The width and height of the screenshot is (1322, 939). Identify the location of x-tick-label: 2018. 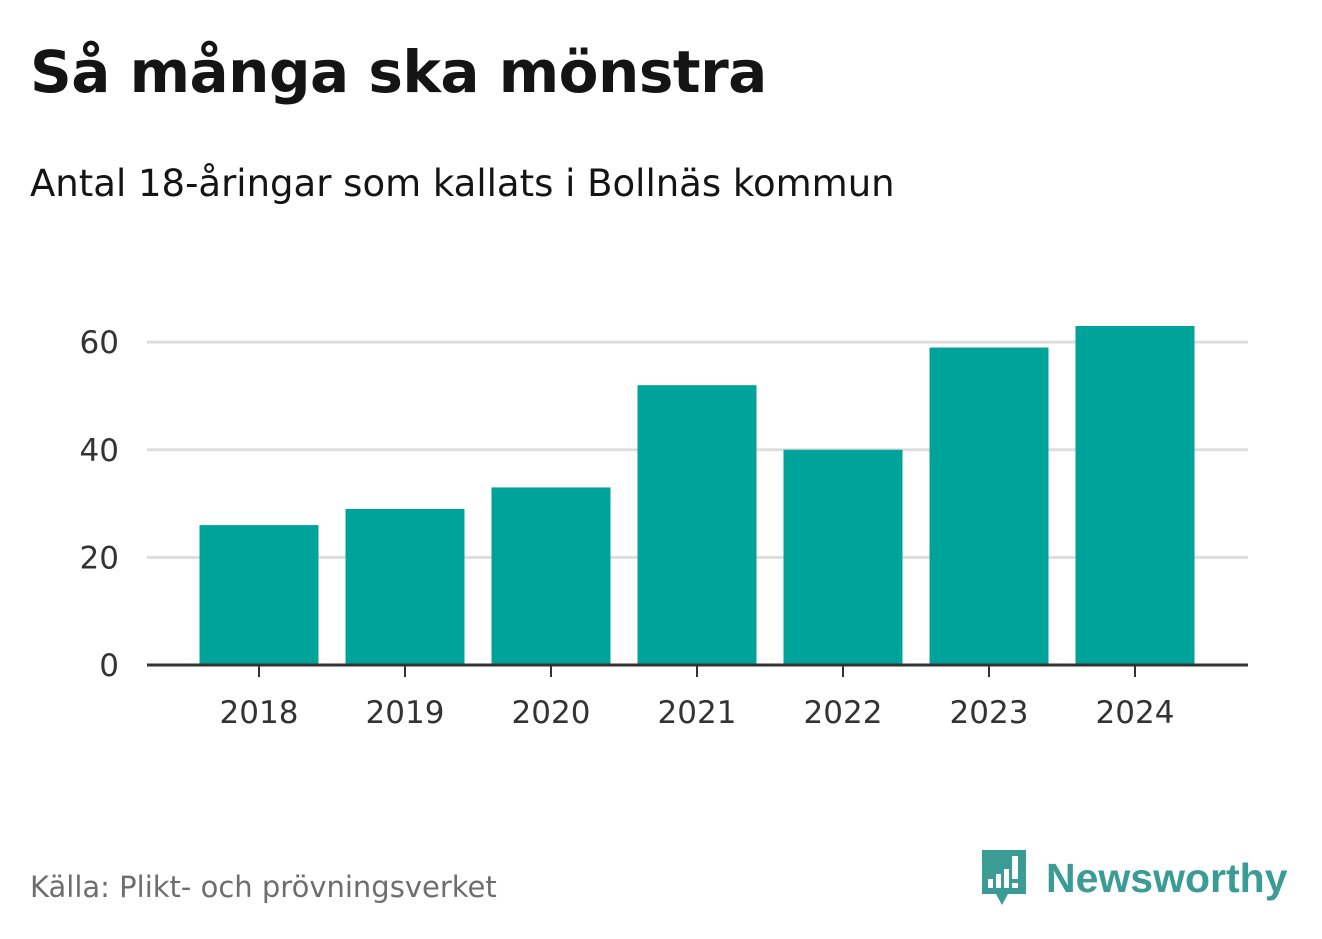
(259, 713).